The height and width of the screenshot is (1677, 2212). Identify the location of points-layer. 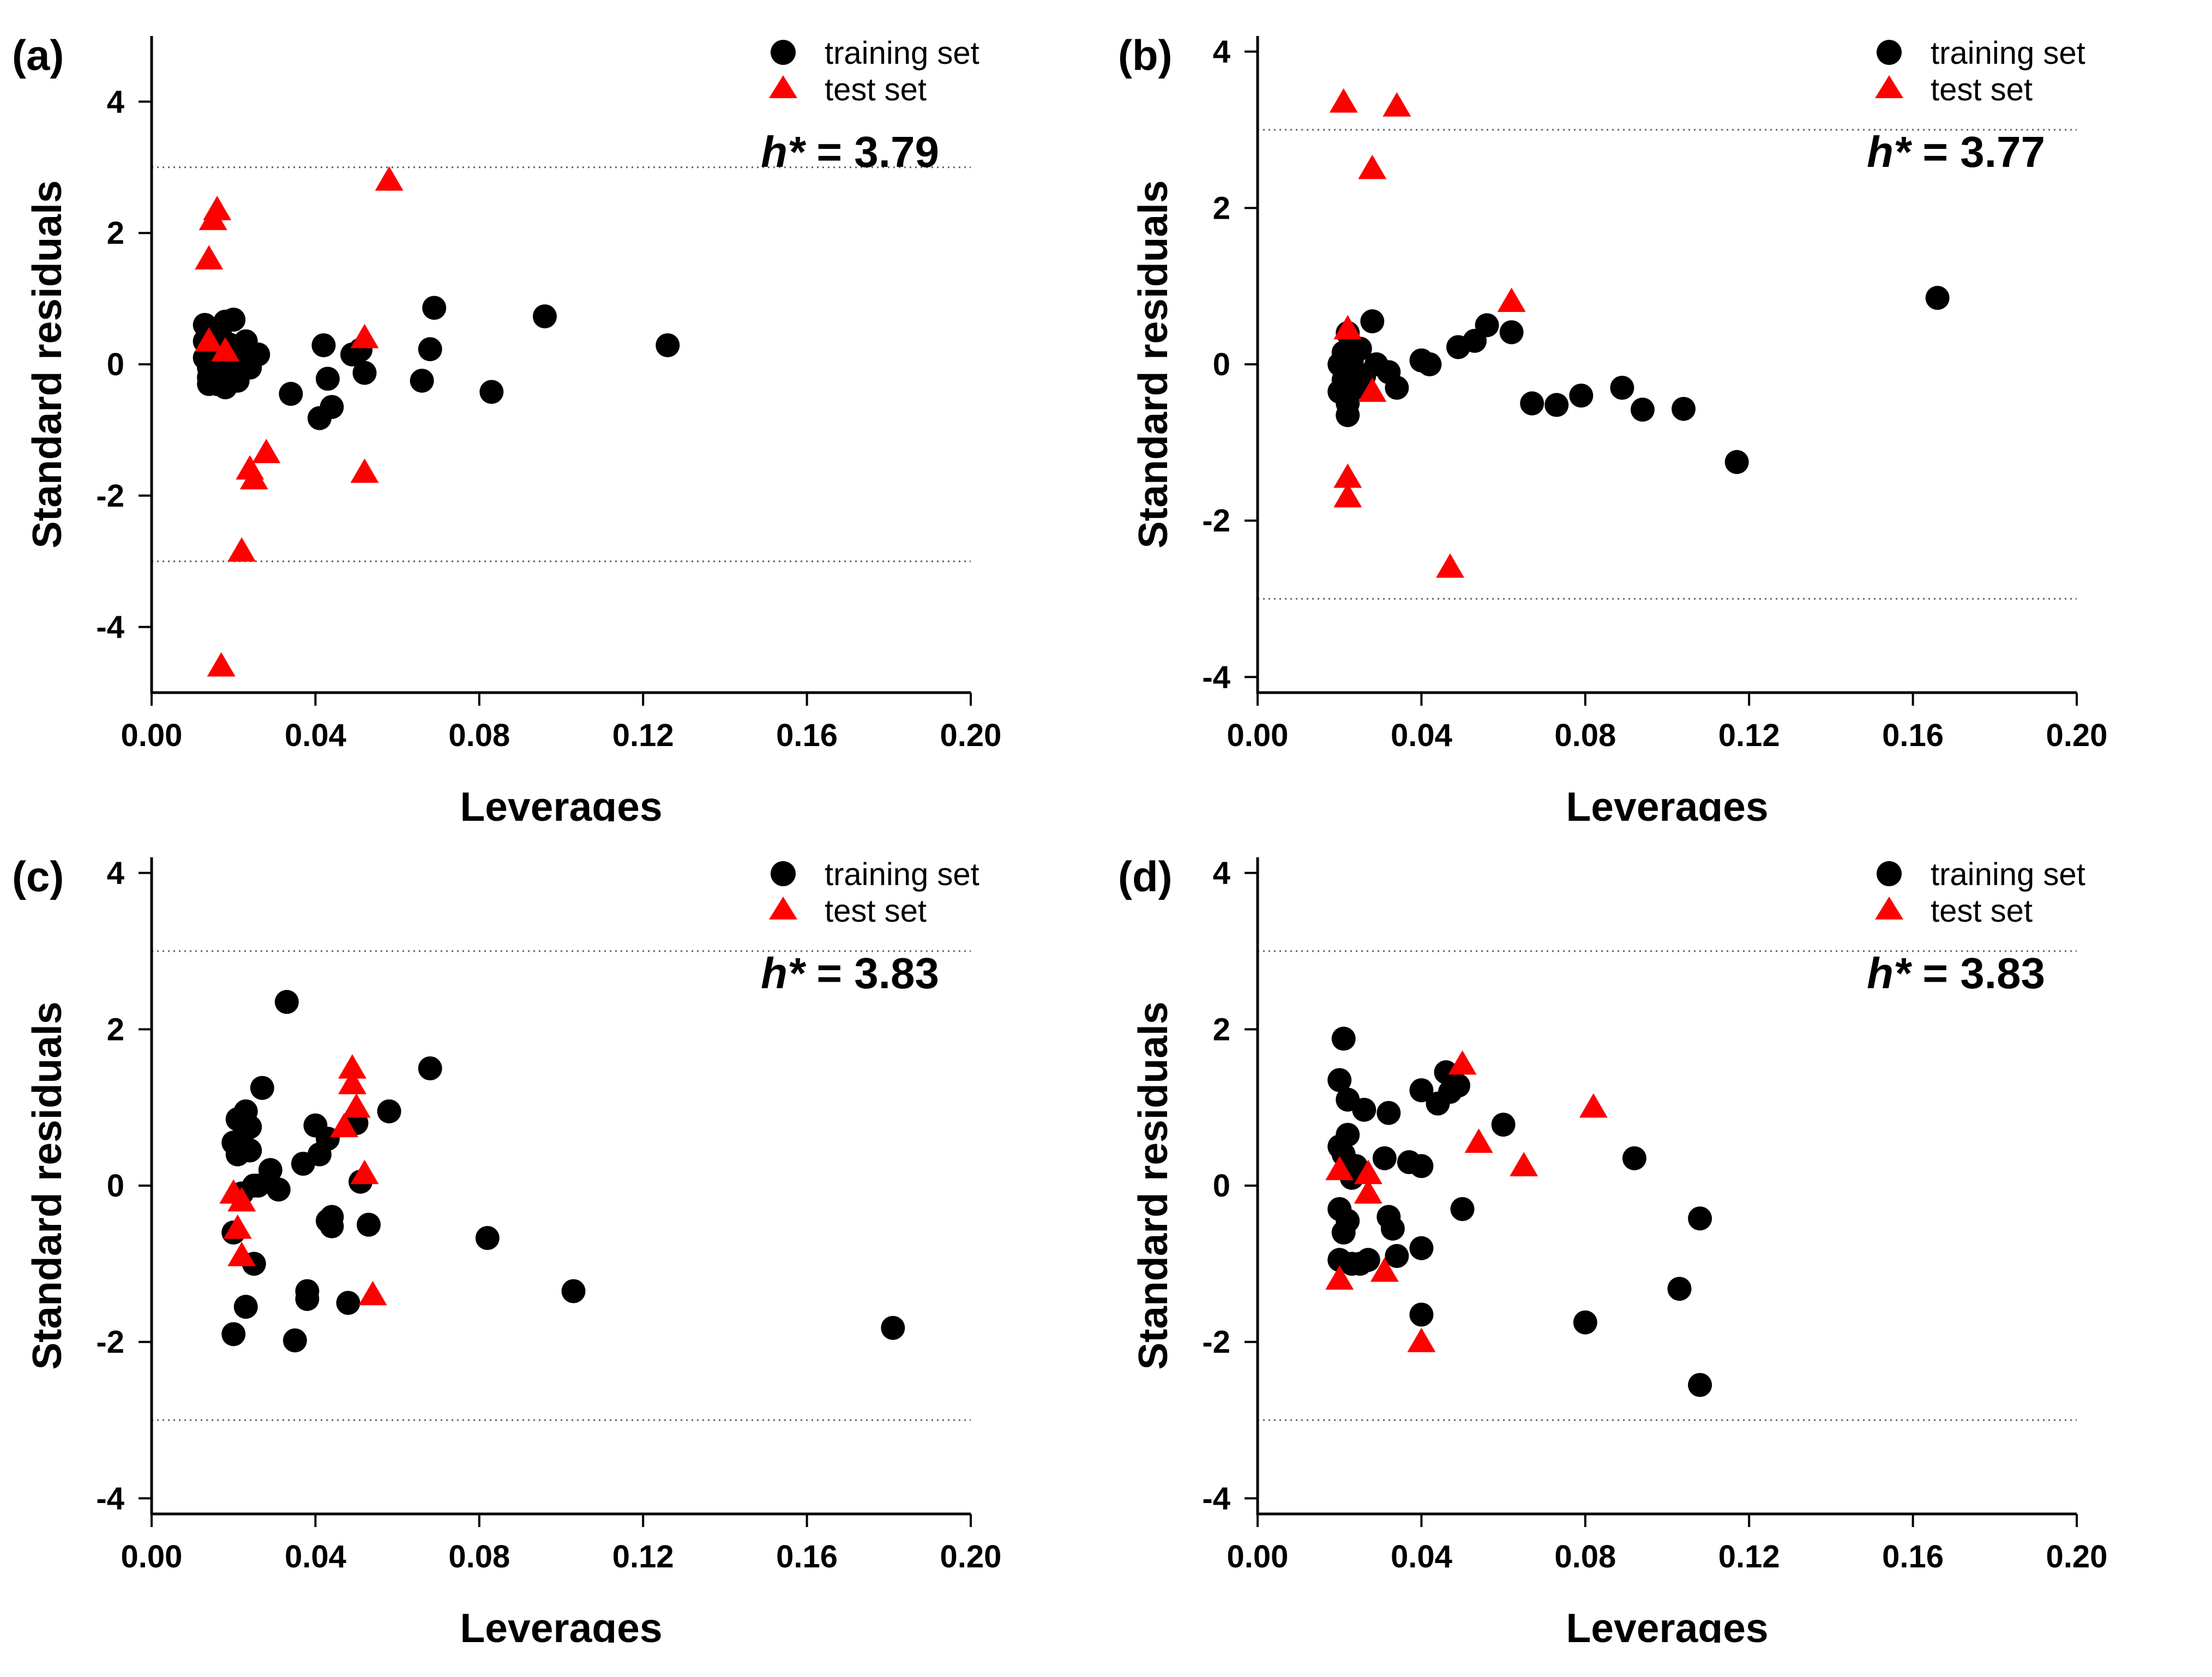
(436, 421).